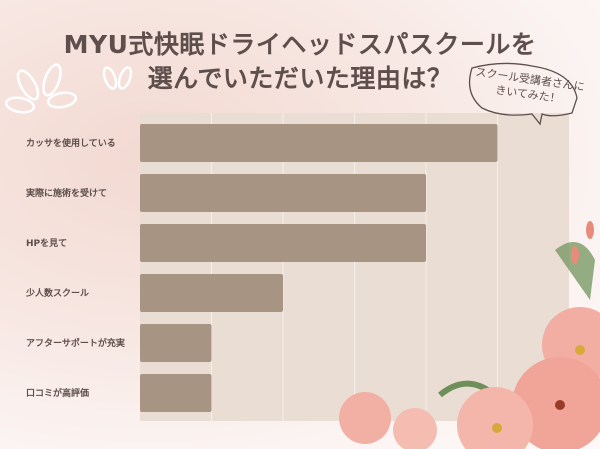 This screenshot has height=449, width=600. What do you see at coordinates (75, 343) in the screenshot?
I see `category-label: アフターサポートが充実` at bounding box center [75, 343].